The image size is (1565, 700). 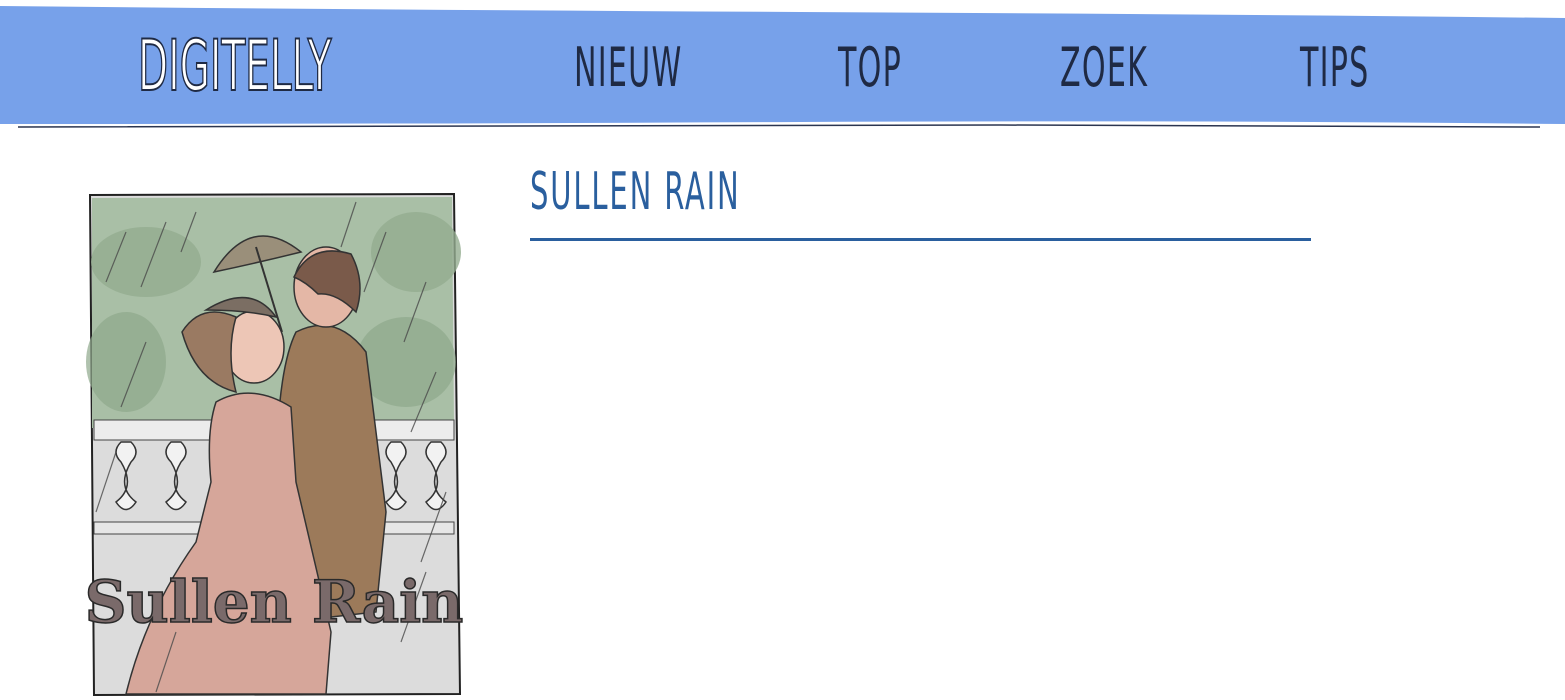 I want to click on nav-top: TOP, so click(x=870, y=67).